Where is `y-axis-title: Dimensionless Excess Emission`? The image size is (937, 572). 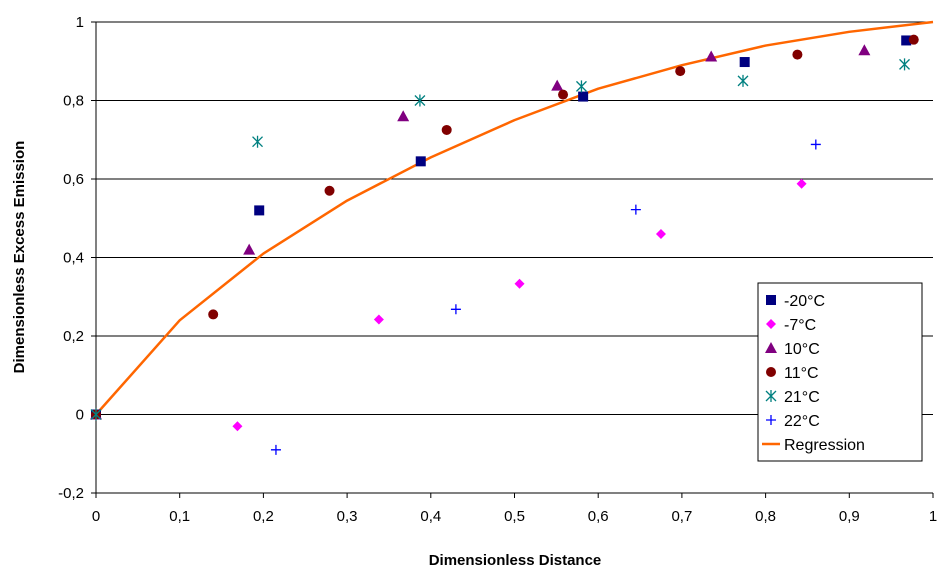 y-axis-title: Dimensionless Excess Emission is located at coordinates (19, 257).